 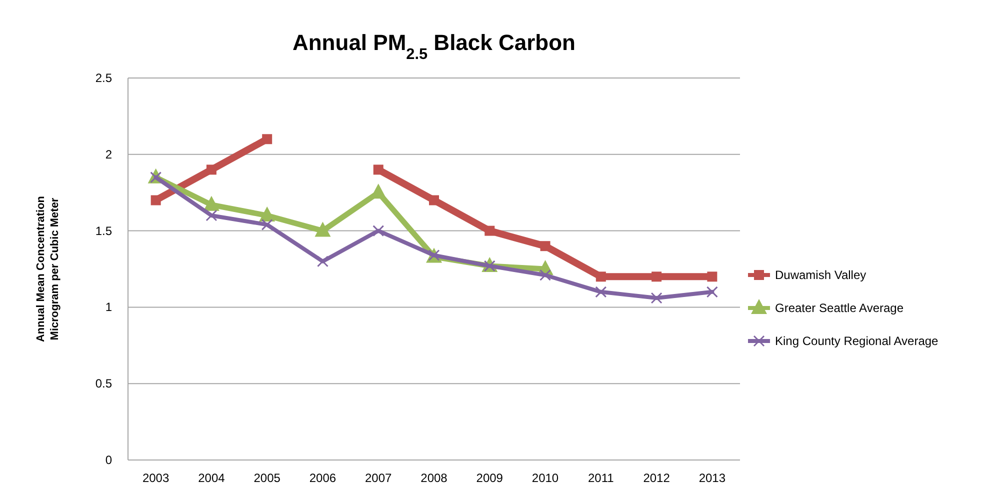 What do you see at coordinates (545, 478) in the screenshot?
I see `x-tick-label: 2010` at bounding box center [545, 478].